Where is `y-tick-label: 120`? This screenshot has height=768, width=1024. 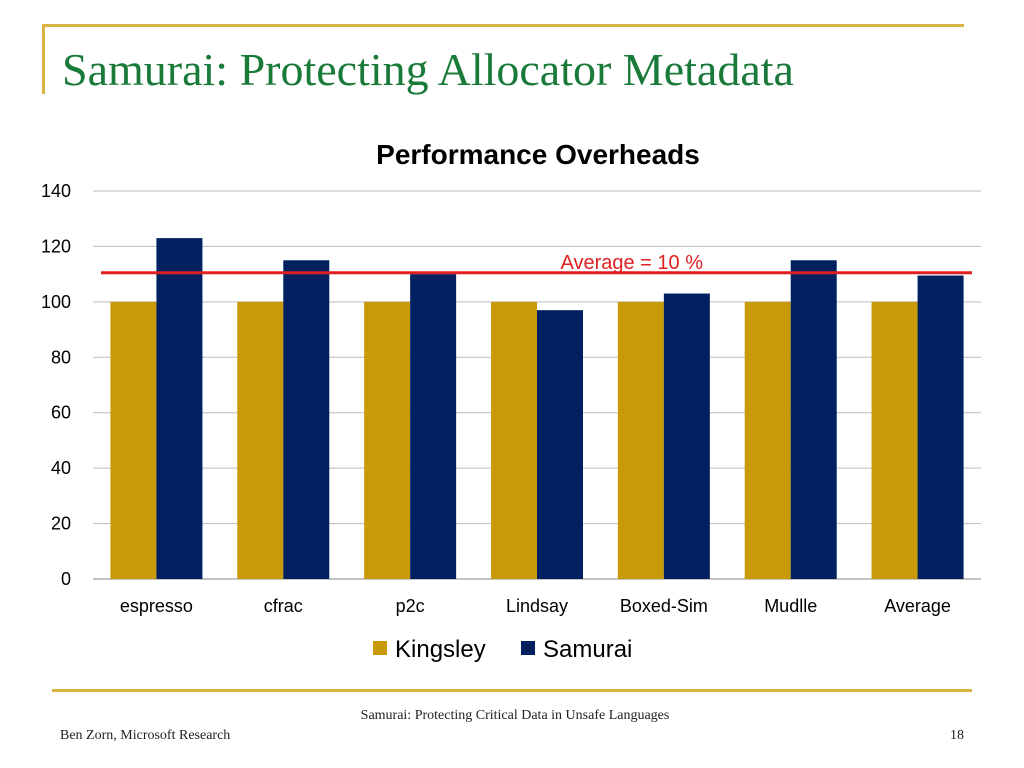
y-tick-label: 120 is located at coordinates (56, 246).